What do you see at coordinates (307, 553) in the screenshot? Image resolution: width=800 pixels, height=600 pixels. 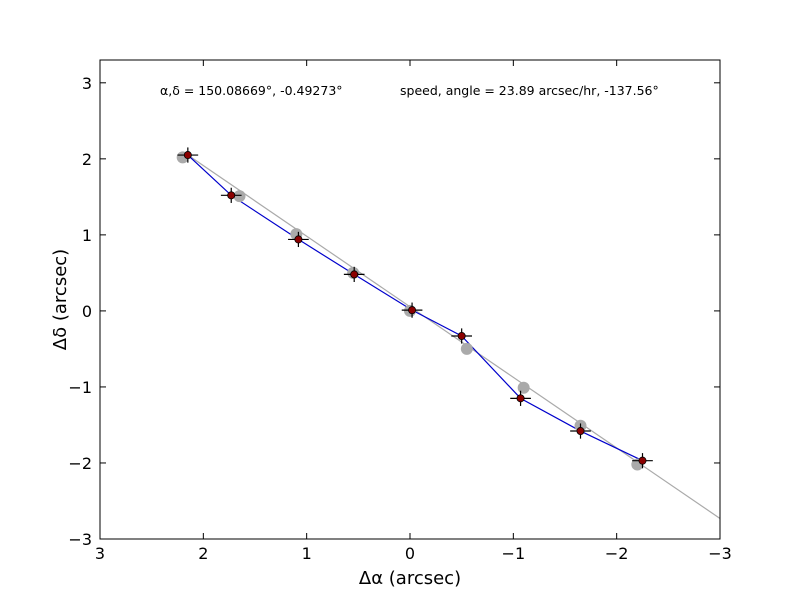 I see `x-tick-label: 1` at bounding box center [307, 553].